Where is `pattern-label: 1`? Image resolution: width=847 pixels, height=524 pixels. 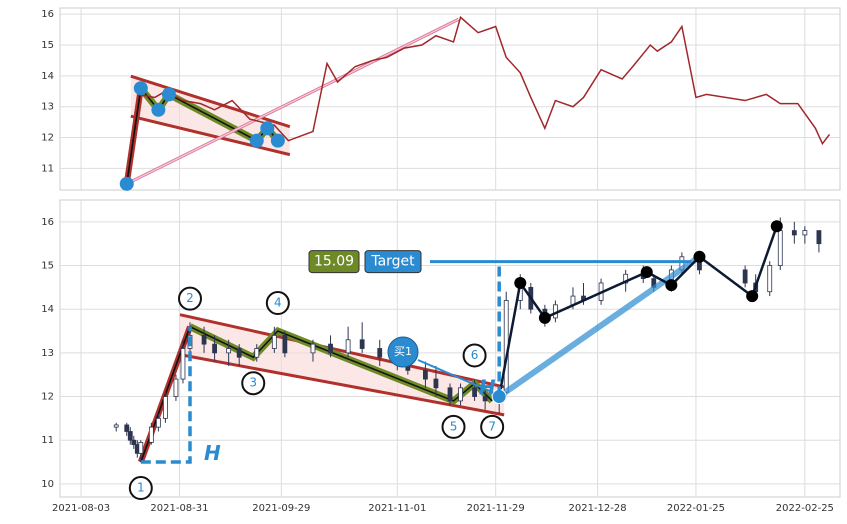 pattern-label: 1 is located at coordinates (141, 488).